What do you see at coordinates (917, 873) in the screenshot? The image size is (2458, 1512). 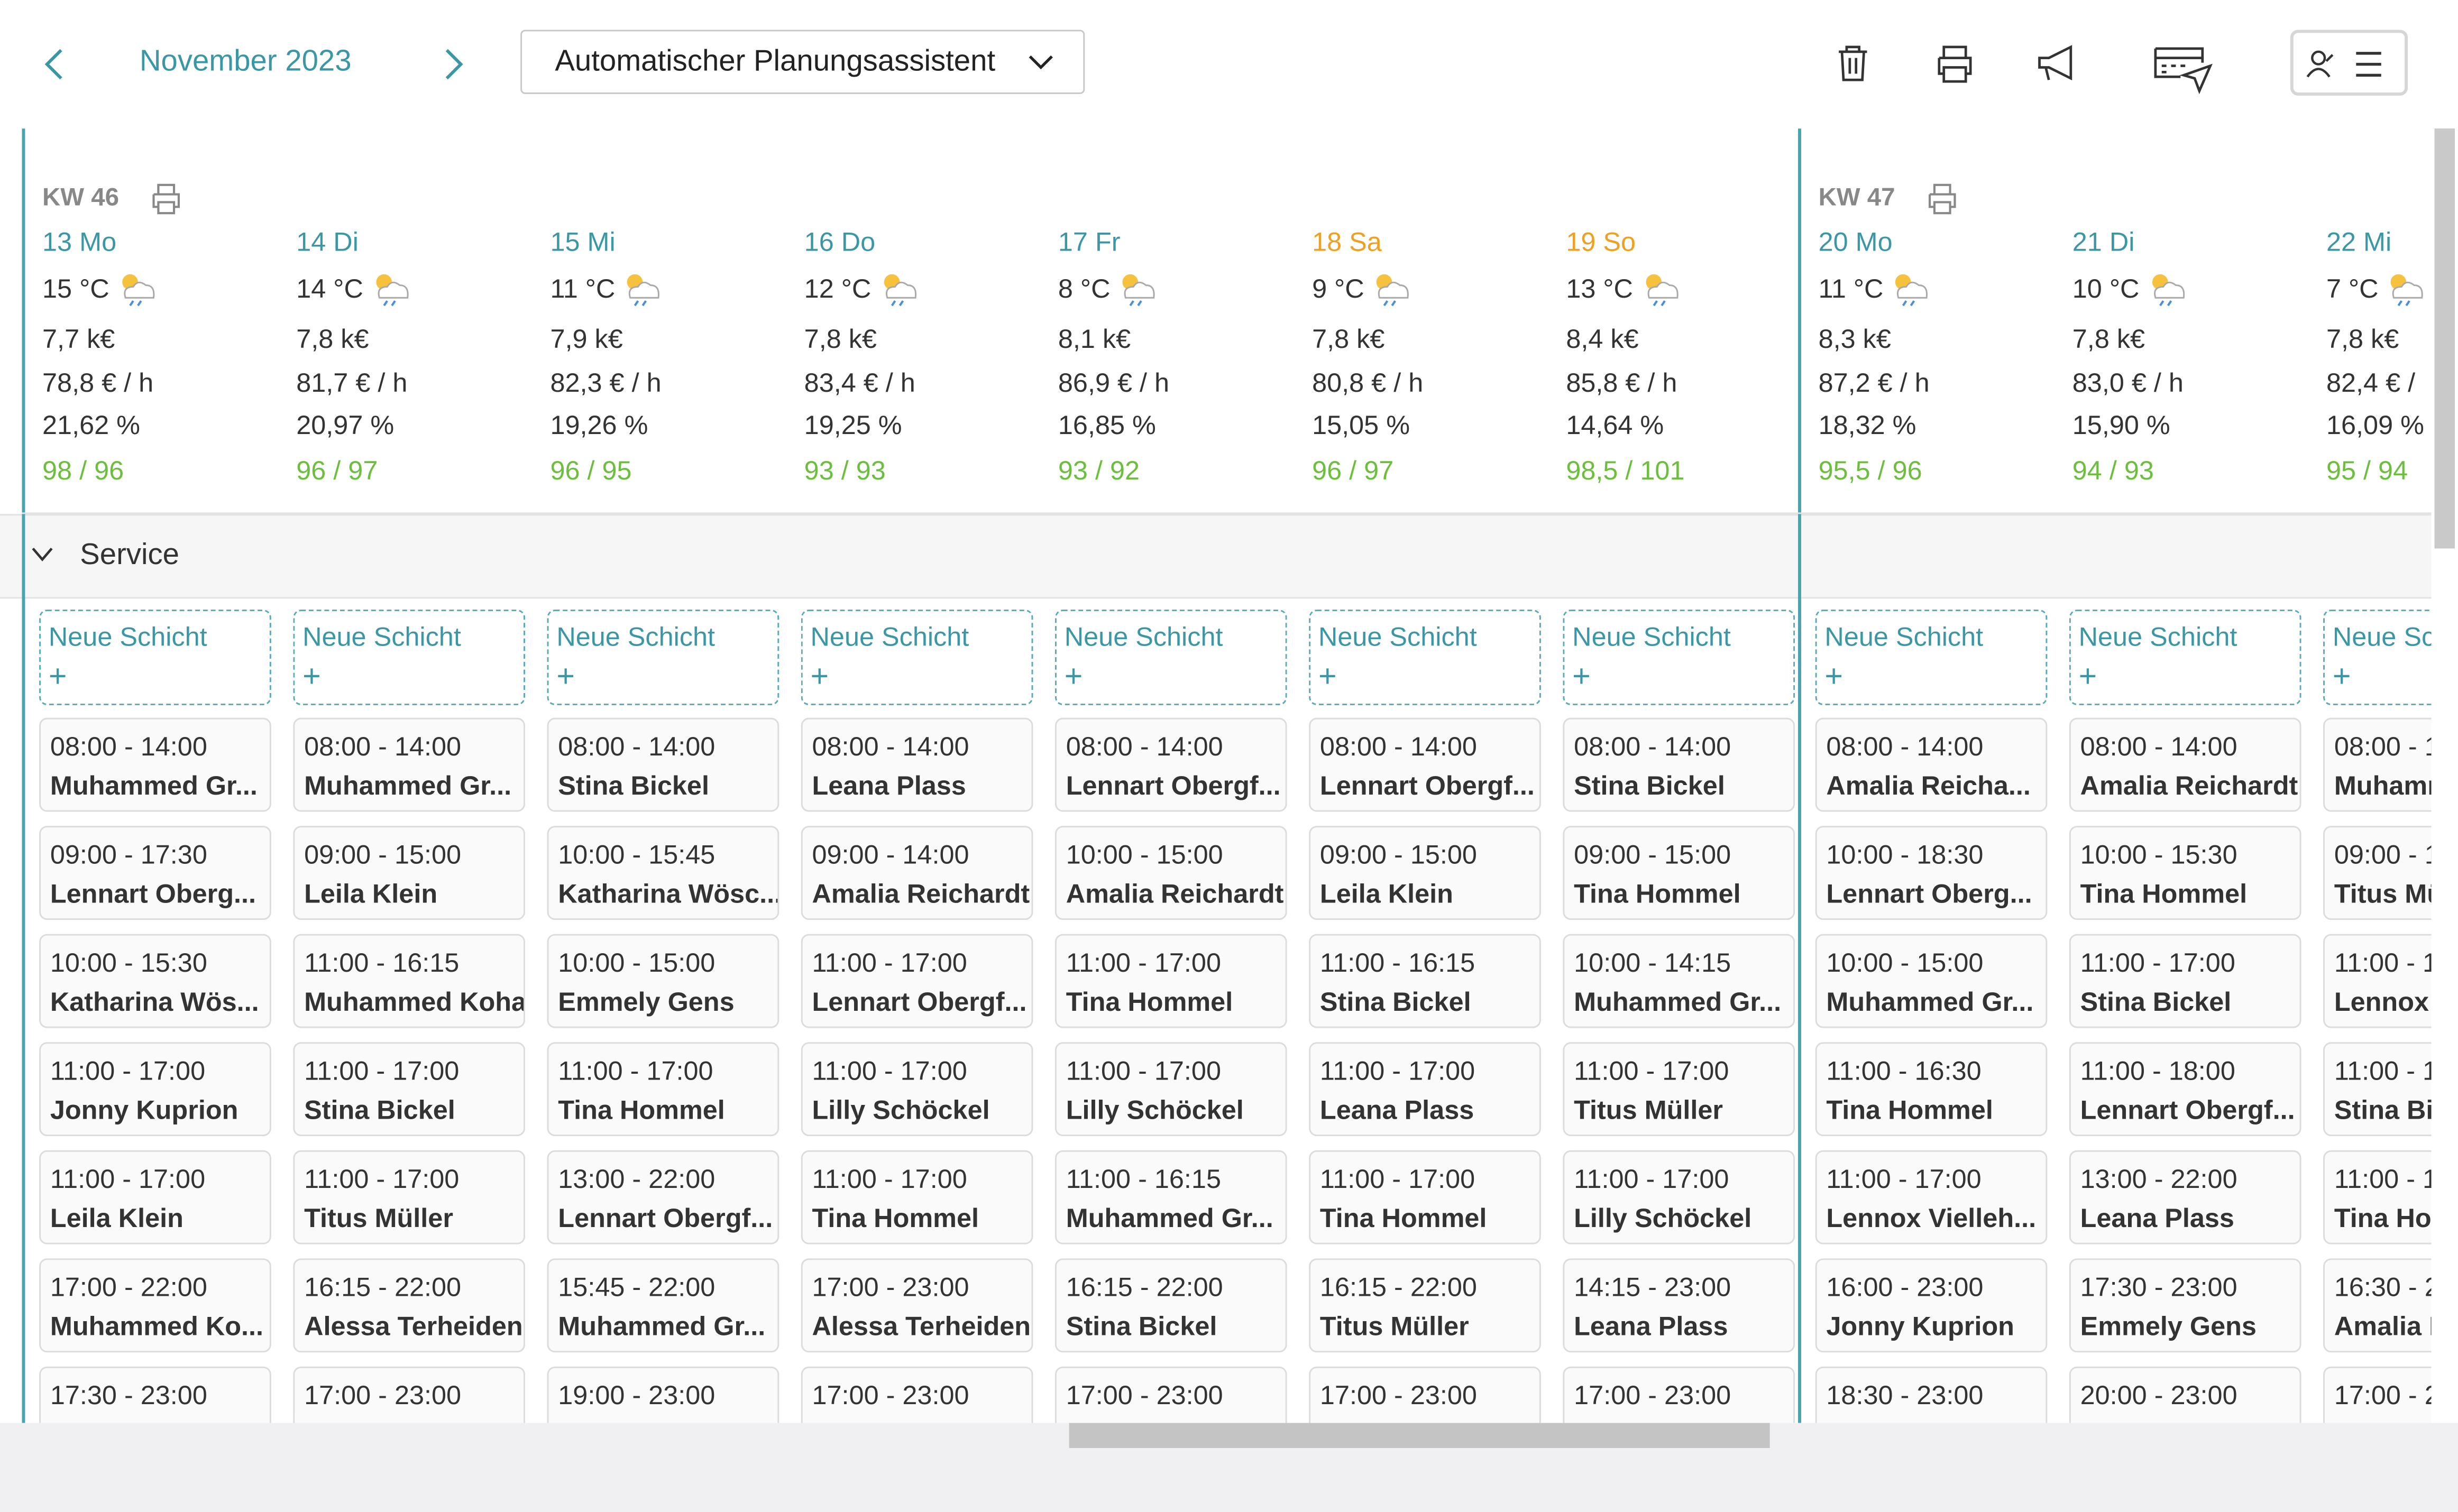 I see `shift-card: 09:00 - 14:00 Amalia Reichardt` at bounding box center [917, 873].